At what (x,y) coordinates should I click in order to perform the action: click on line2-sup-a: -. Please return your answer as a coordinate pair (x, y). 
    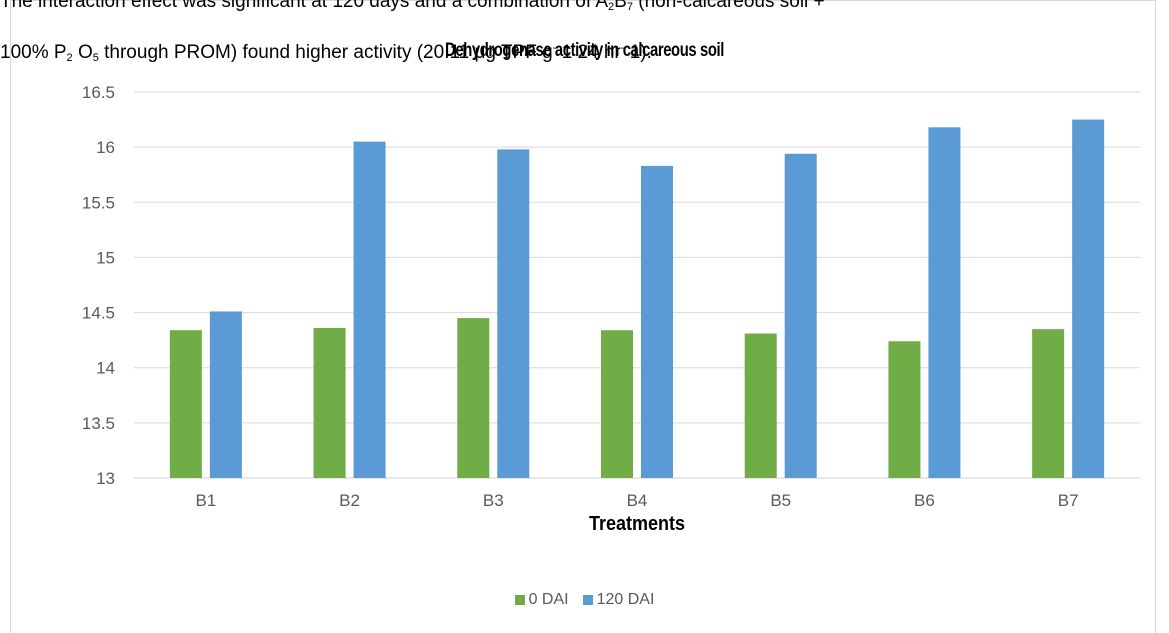
    Looking at the image, I should click on (554, 48).